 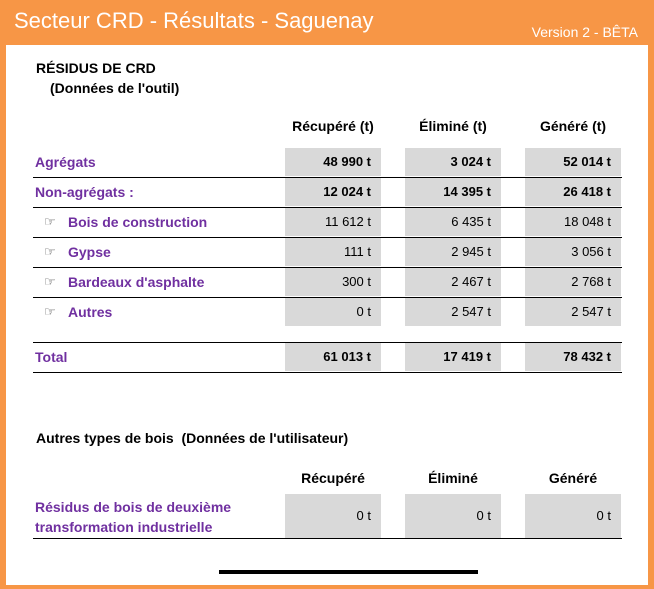 What do you see at coordinates (333, 478) in the screenshot?
I see `section2-header-recupere: Récupéré` at bounding box center [333, 478].